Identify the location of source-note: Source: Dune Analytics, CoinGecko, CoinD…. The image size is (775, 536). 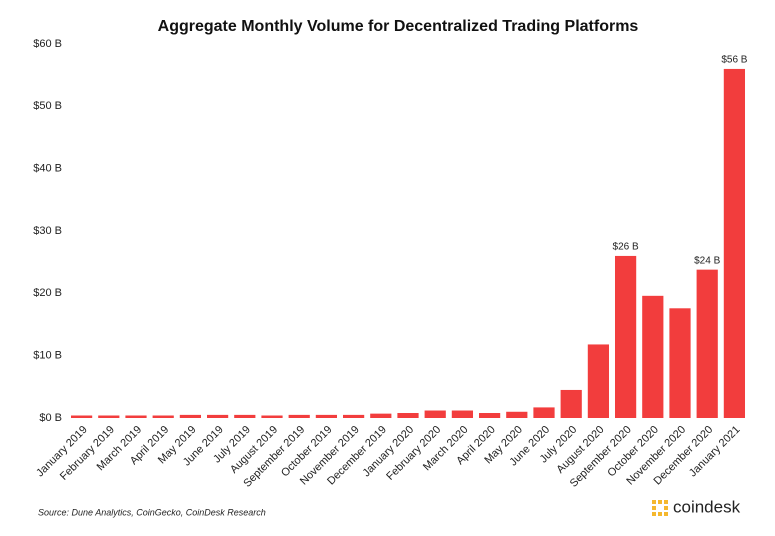
(152, 512).